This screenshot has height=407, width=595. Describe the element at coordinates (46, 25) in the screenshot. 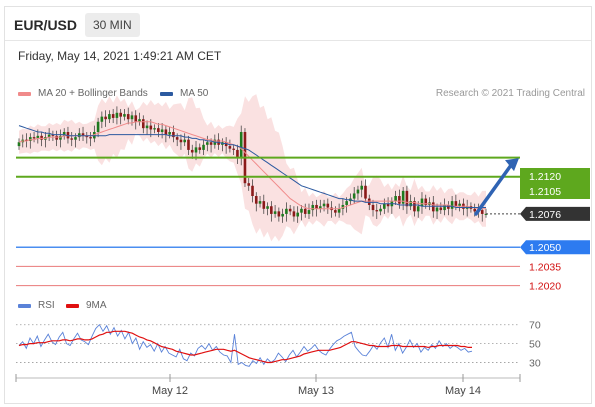

I see `currency-pair-title: EUR/USD` at that location.